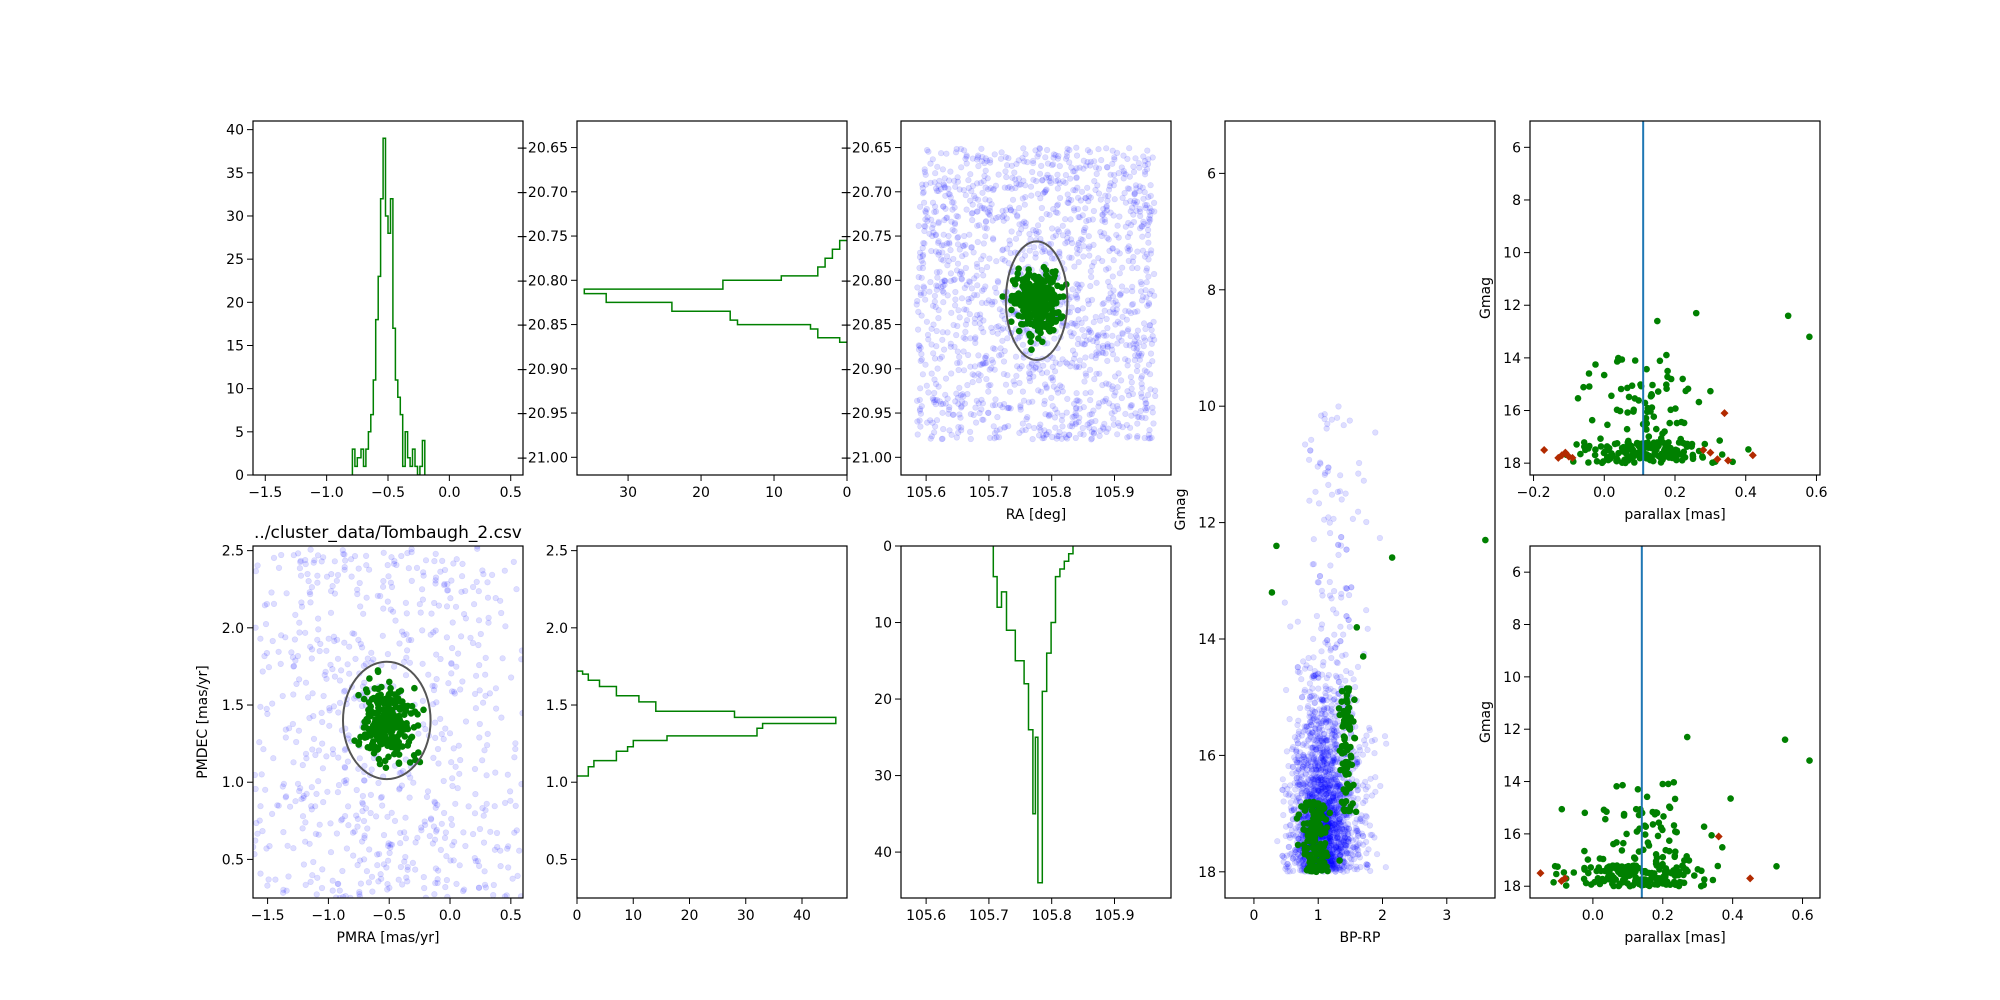  What do you see at coordinates (866, 149) in the screenshot?
I see `y-tick-label: −20.65` at bounding box center [866, 149].